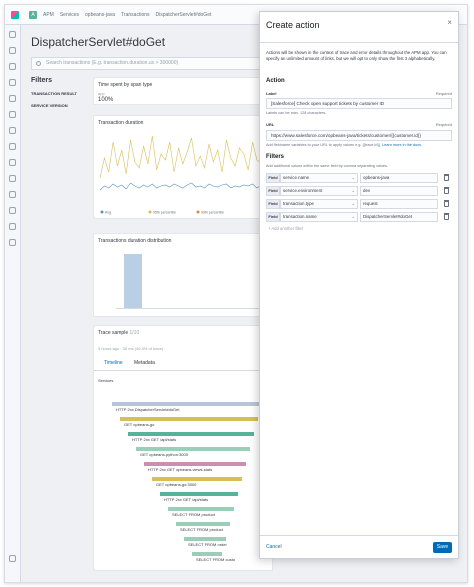  What do you see at coordinates (12, 242) in the screenshot?
I see `monitoring-icon` at bounding box center [12, 242].